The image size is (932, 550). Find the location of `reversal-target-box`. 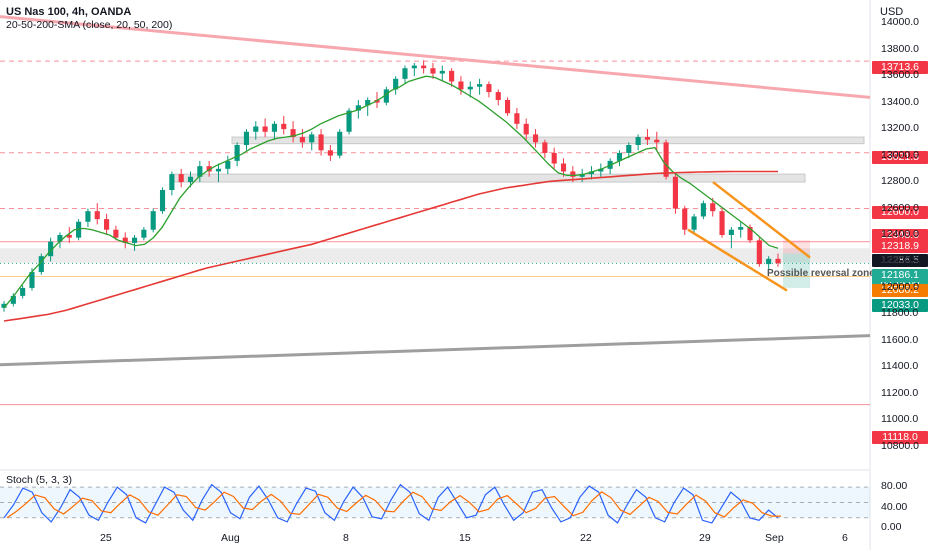

reversal-target-box is located at coordinates (796, 270).